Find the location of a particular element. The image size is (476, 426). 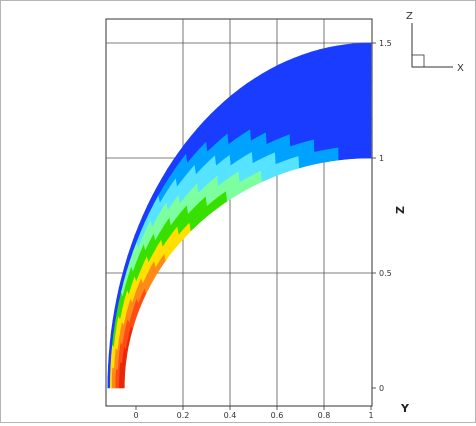

x-axis-ticks: 0 0.2 0.4 0.6 0.8 1 is located at coordinates (253, 413).